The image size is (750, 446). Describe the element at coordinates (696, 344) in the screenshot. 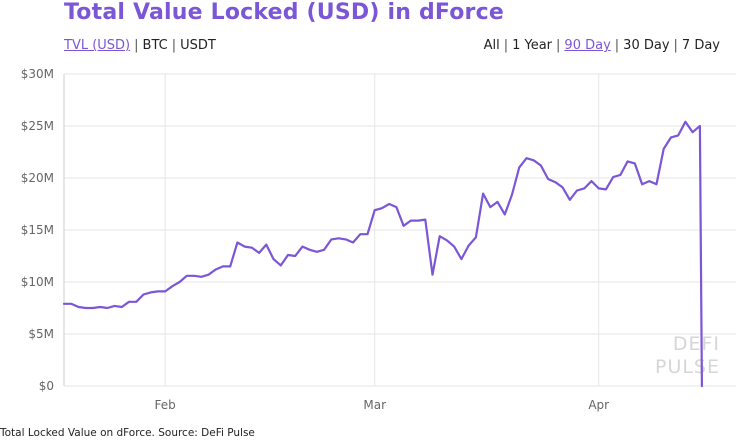

I see `watermark-defi: DEFI` at that location.